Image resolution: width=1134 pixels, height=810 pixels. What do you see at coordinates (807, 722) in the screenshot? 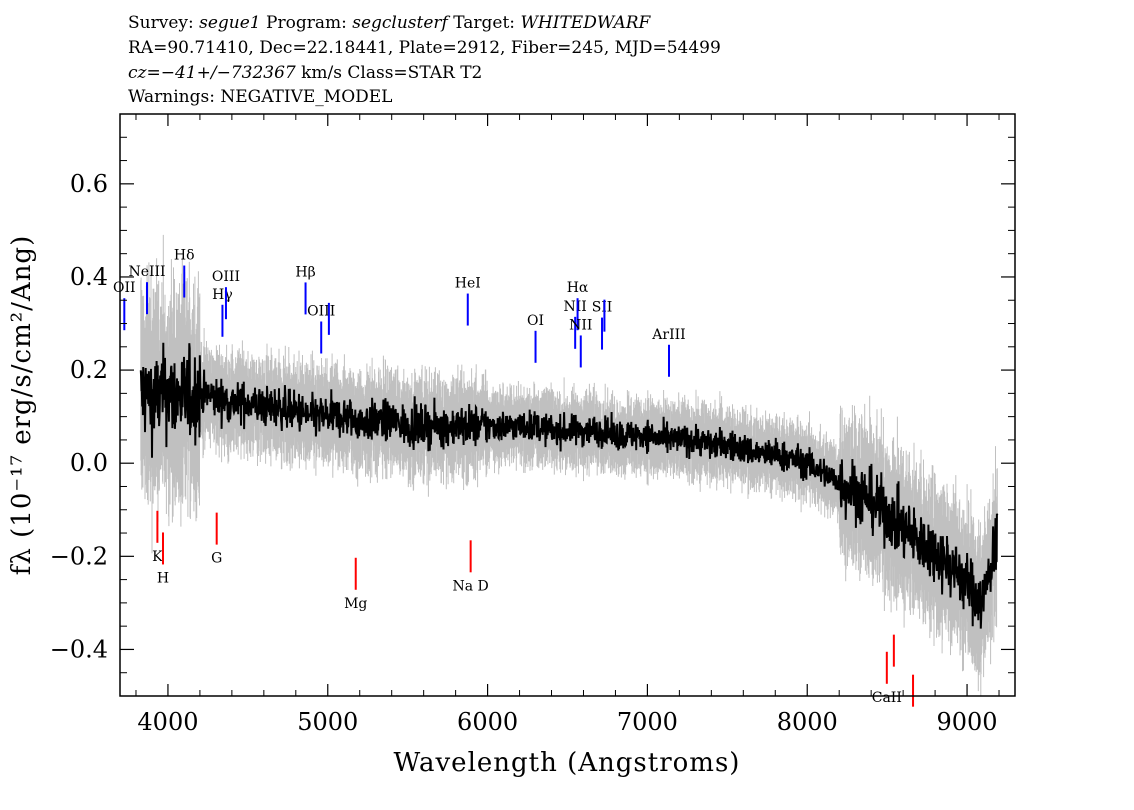
I see `x-tick-label: 8000` at bounding box center [807, 722].